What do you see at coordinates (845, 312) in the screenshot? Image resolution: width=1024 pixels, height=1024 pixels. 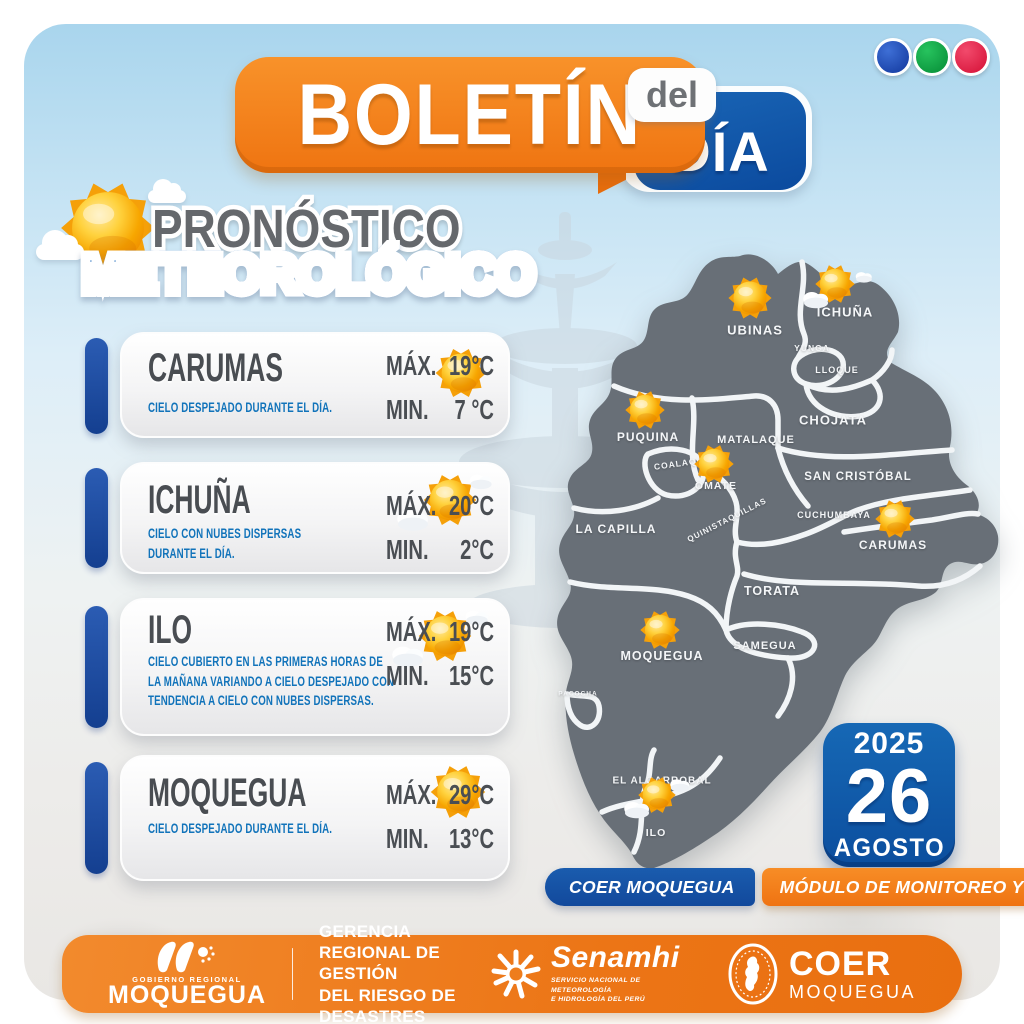 I see `map-label-ichuna: ICHUÑA` at bounding box center [845, 312].